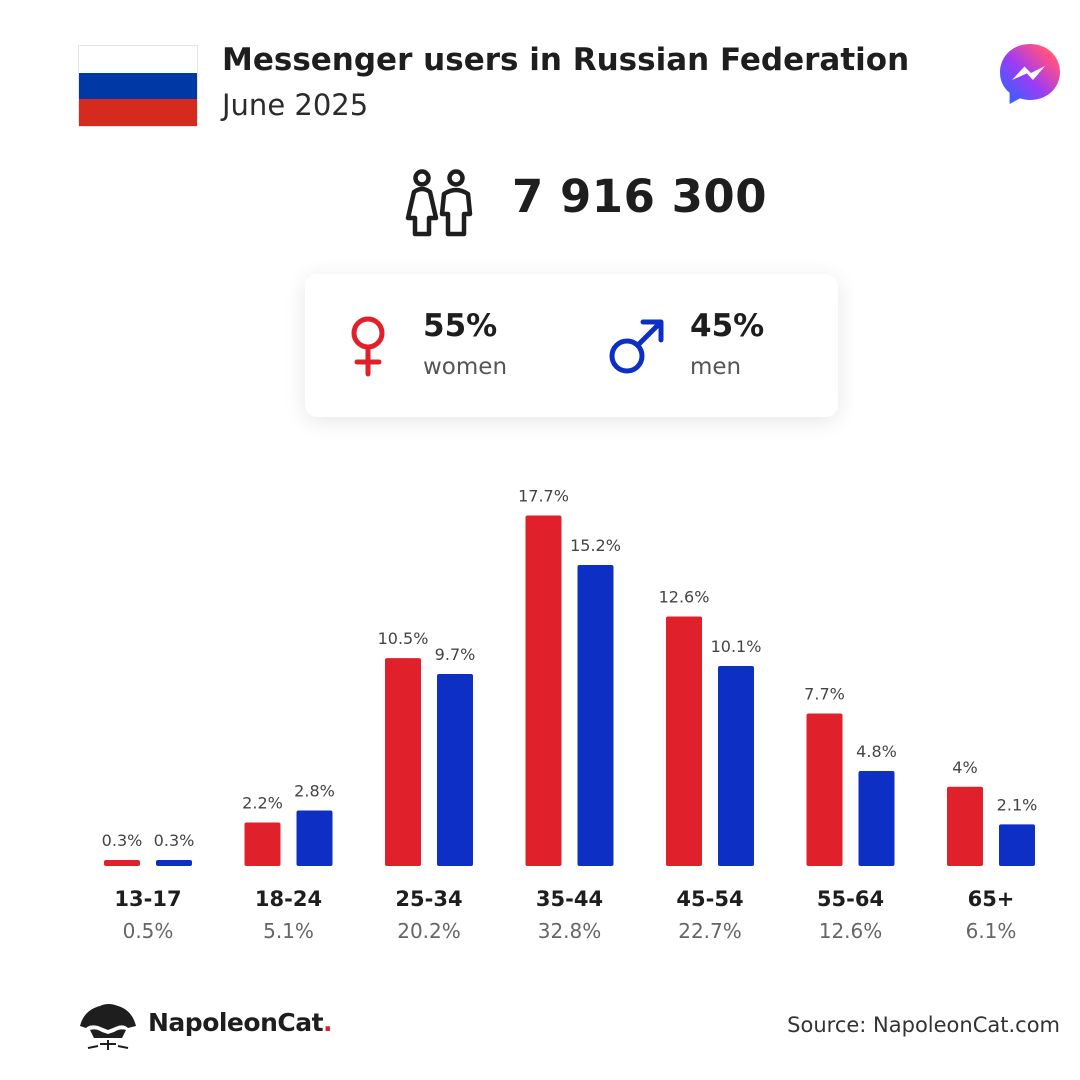 The width and height of the screenshot is (1080, 1080). I want to click on gender-card: 55% women 45% men, so click(571, 345).